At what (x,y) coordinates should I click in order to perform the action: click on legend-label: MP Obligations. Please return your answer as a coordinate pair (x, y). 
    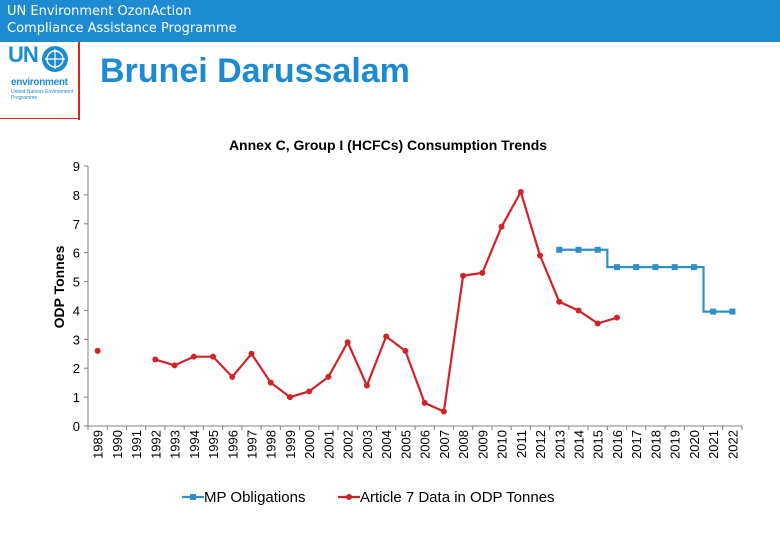
    Looking at the image, I should click on (254, 497).